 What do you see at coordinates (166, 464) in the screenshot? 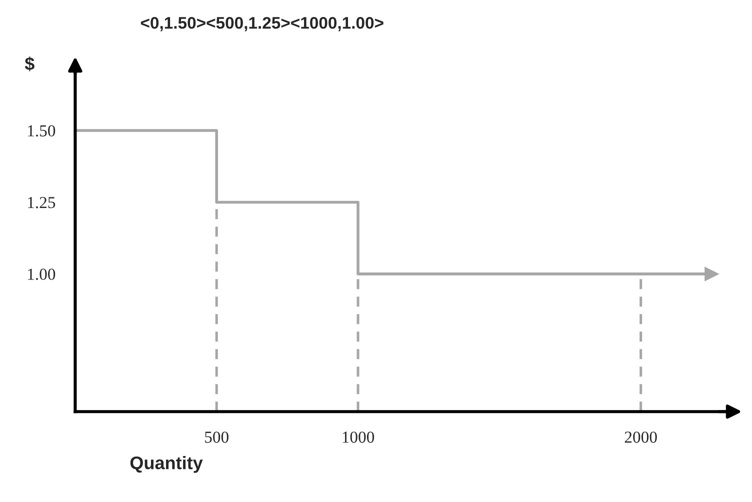
I see `x-axis-title: Quantity` at bounding box center [166, 464].